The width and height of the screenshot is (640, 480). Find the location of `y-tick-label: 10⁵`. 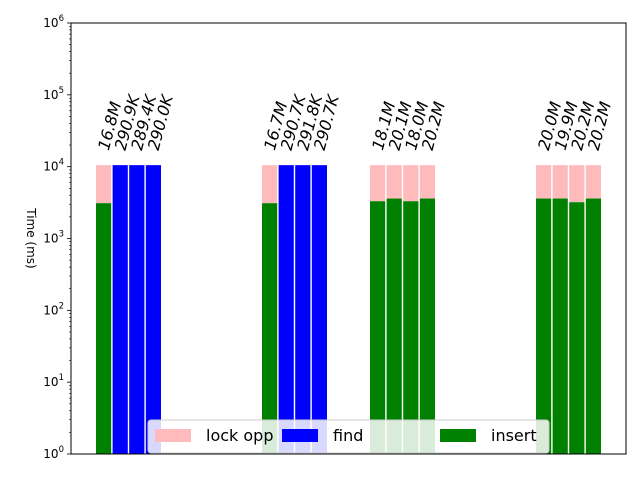

y-tick-label: 10⁵ is located at coordinates (53, 94).